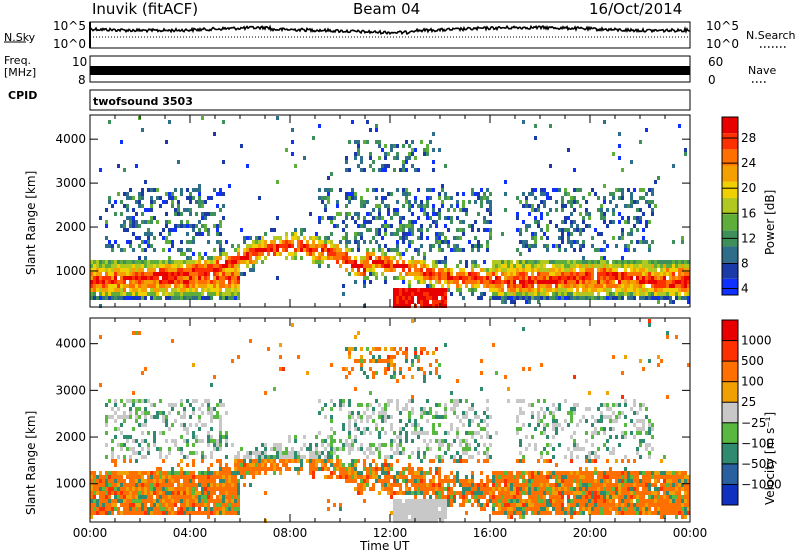  Describe the element at coordinates (636, 9) in the screenshot. I see `date-title: 16/Oct/2014` at that location.